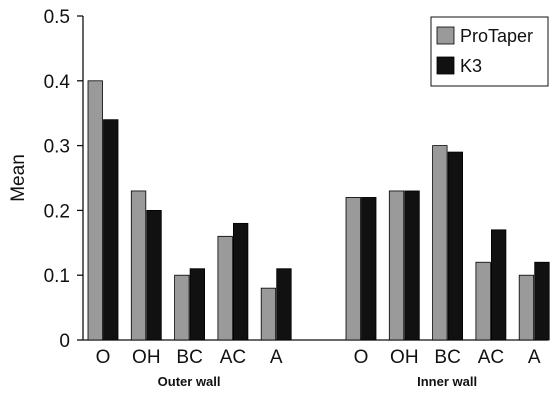 This screenshot has height=394, width=553. What do you see at coordinates (498, 285) in the screenshot?
I see `bar-k3-inner-wall-ac` at bounding box center [498, 285].